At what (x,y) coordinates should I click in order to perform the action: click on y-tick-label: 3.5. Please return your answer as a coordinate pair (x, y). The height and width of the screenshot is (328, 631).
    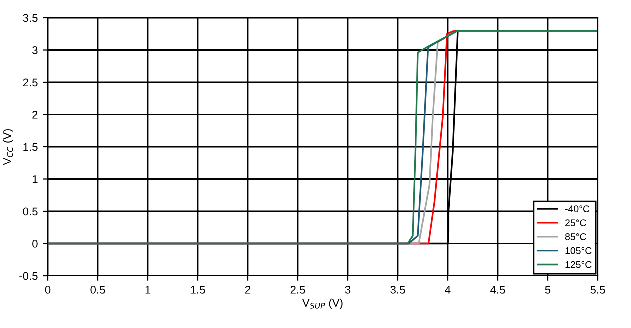
    Looking at the image, I should click on (30, 18).